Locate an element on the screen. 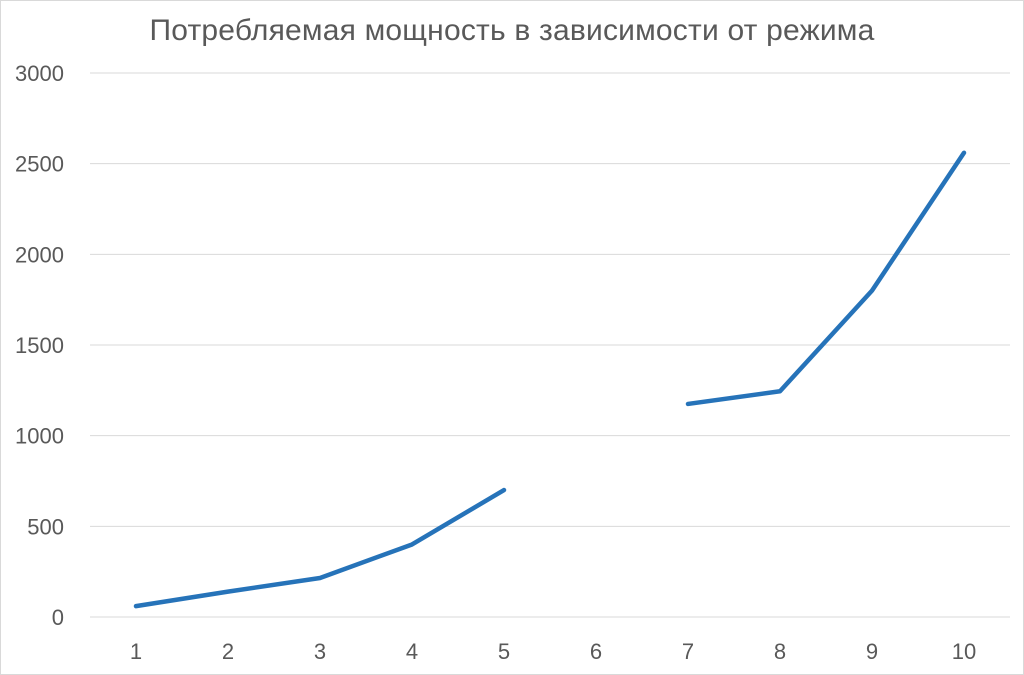 This screenshot has width=1024, height=675. x-axis-tick-label: 8 is located at coordinates (780, 651).